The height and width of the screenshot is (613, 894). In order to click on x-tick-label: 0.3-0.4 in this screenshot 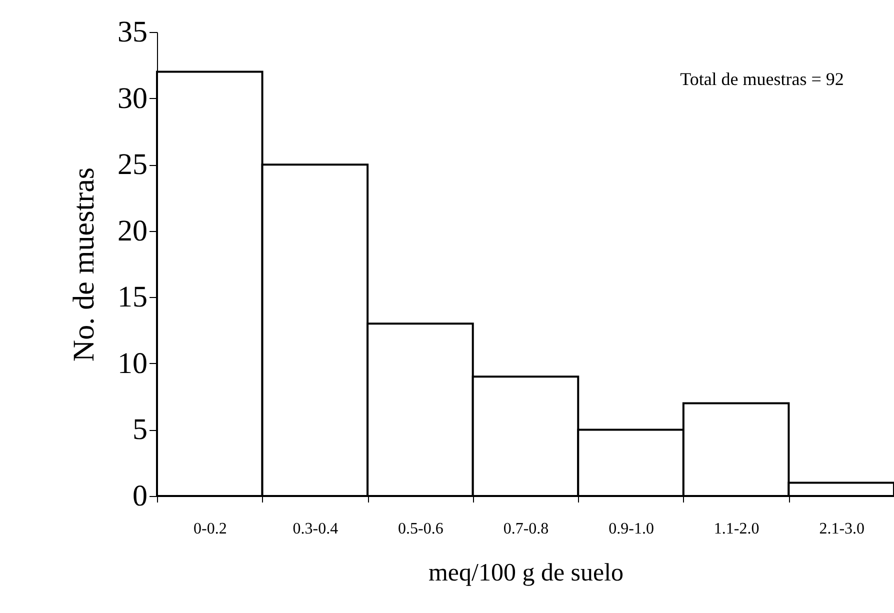, I will do `click(315, 529)`.